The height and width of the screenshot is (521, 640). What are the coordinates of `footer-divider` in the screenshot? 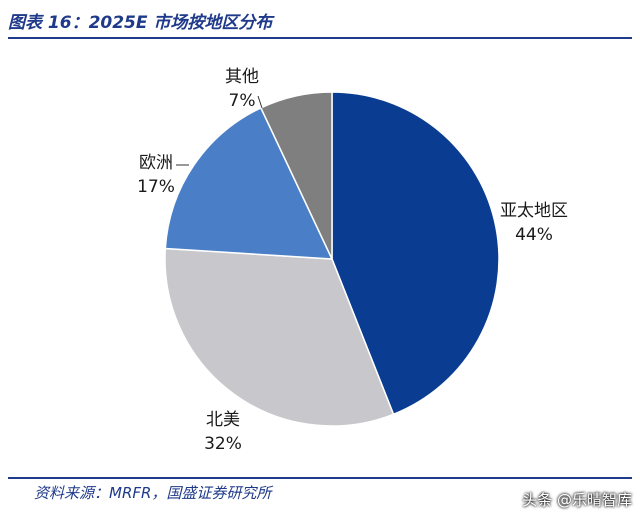 It's located at (320, 478).